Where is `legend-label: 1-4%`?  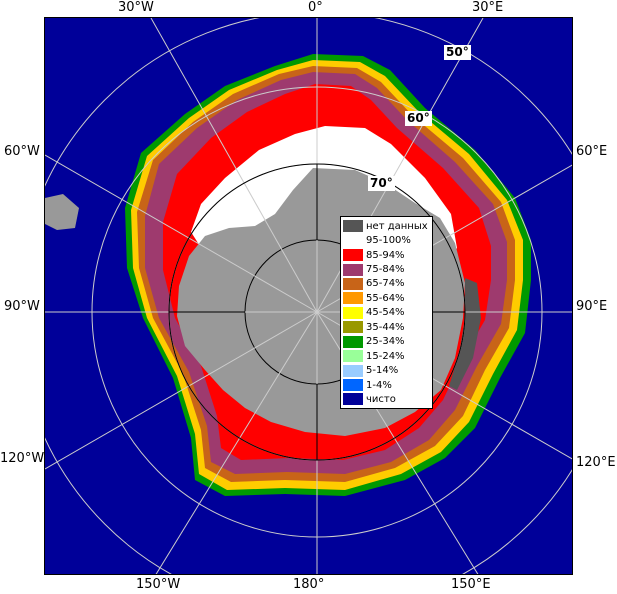
legend-label: 1-4% is located at coordinates (379, 385).